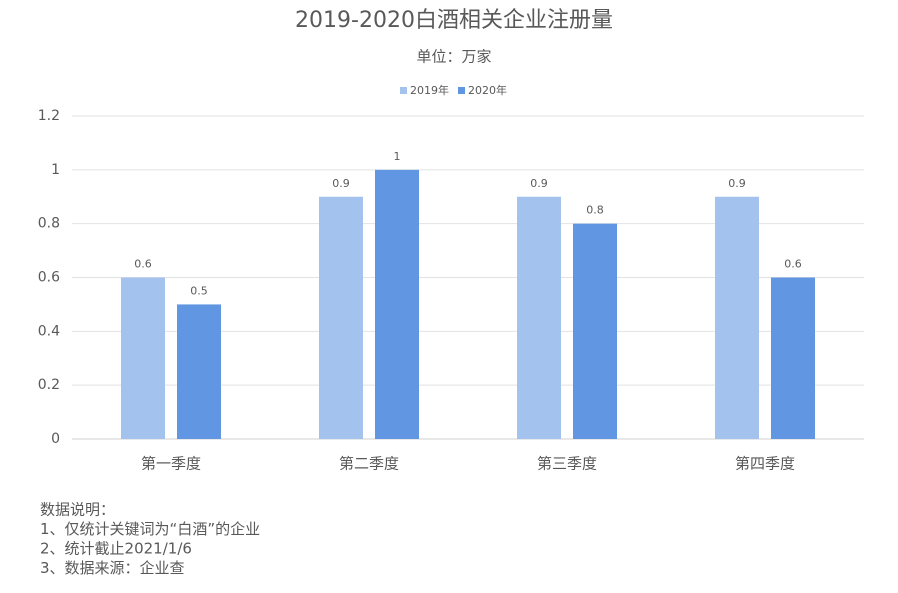 Image resolution: width=898 pixels, height=593 pixels. What do you see at coordinates (429, 90) in the screenshot?
I see `legend-label: 2019年` at bounding box center [429, 90].